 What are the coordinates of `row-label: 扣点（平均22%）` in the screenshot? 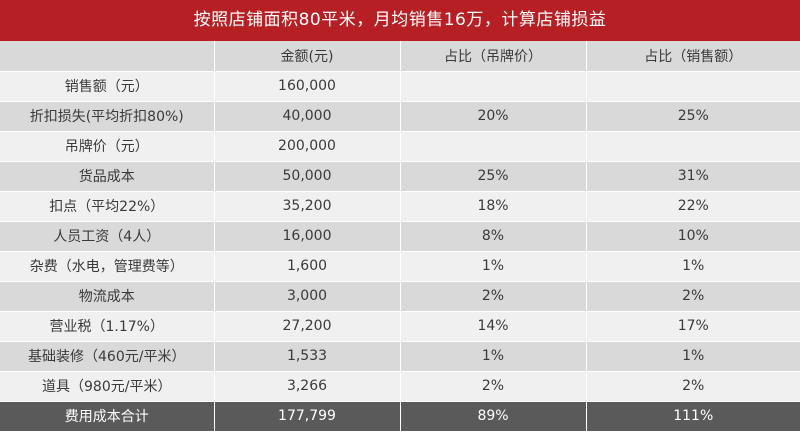 It's located at (107, 206).